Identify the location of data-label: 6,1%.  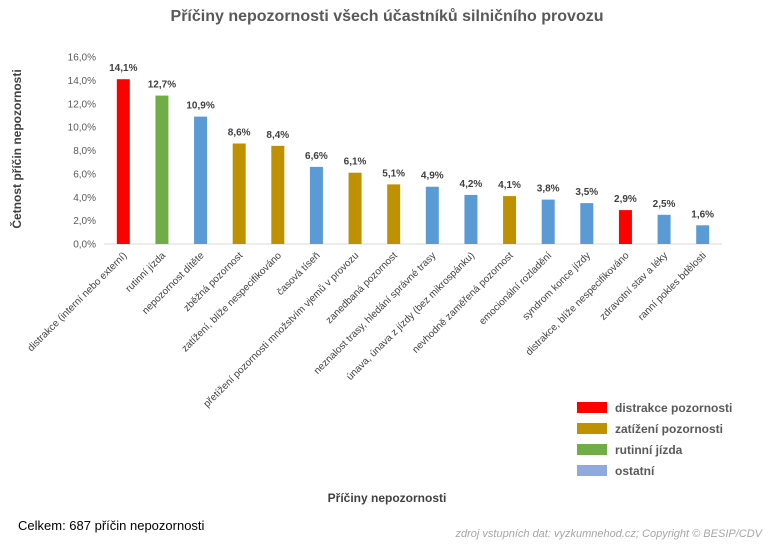
(355, 162).